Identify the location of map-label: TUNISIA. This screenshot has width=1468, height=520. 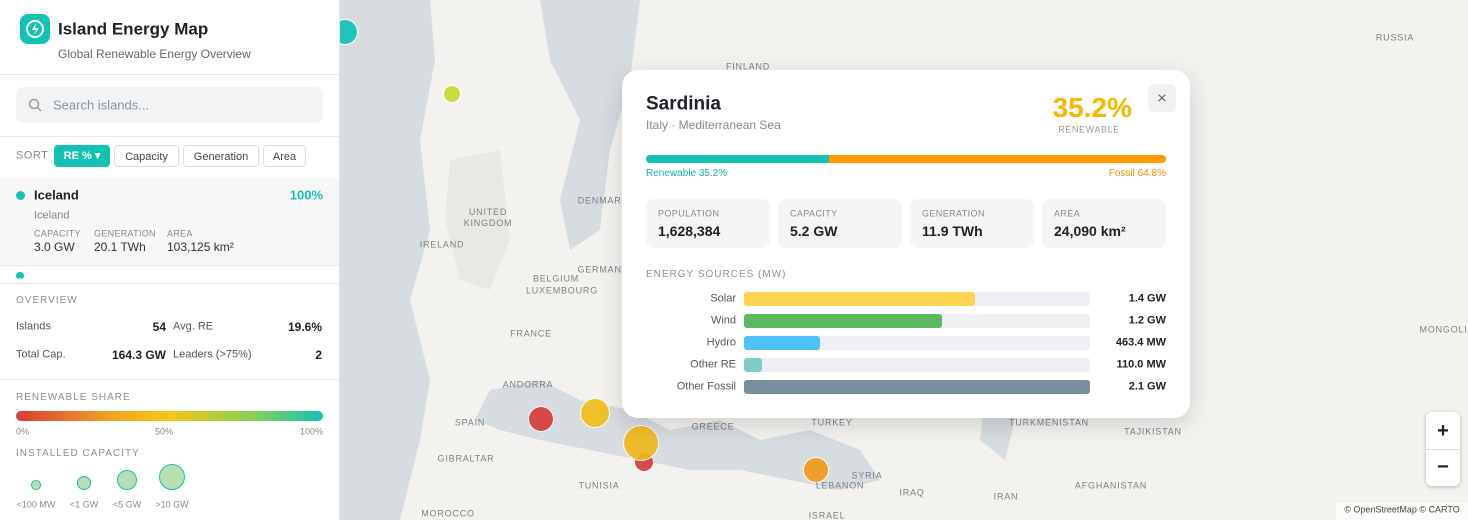
(599, 485).